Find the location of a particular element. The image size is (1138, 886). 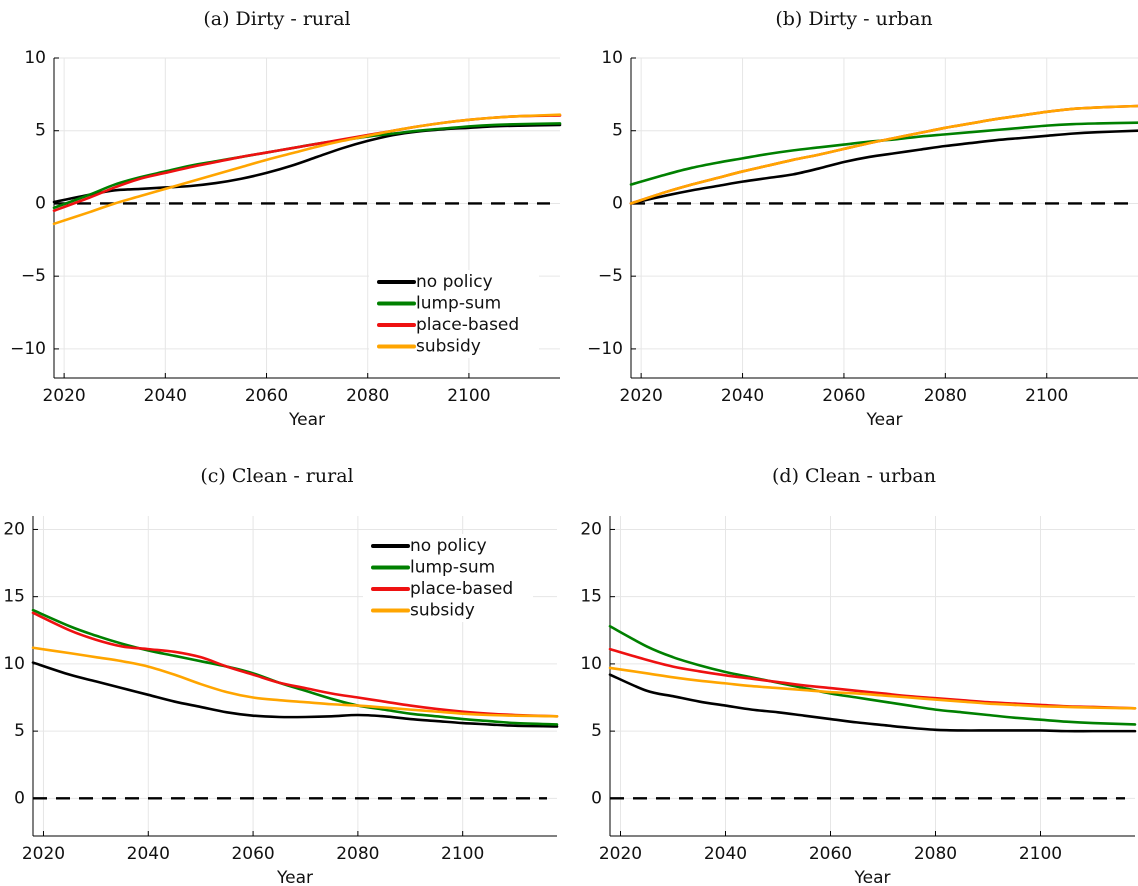

panel-title: (c) Clean - rural is located at coordinates (276, 476).